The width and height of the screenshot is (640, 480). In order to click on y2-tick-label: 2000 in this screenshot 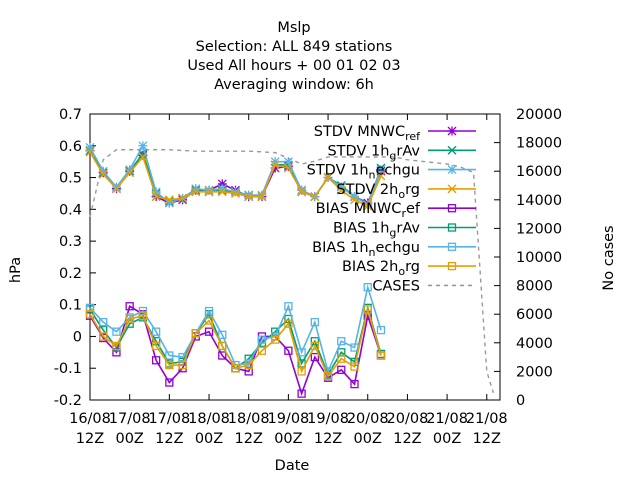, I will do `click(534, 372)`.